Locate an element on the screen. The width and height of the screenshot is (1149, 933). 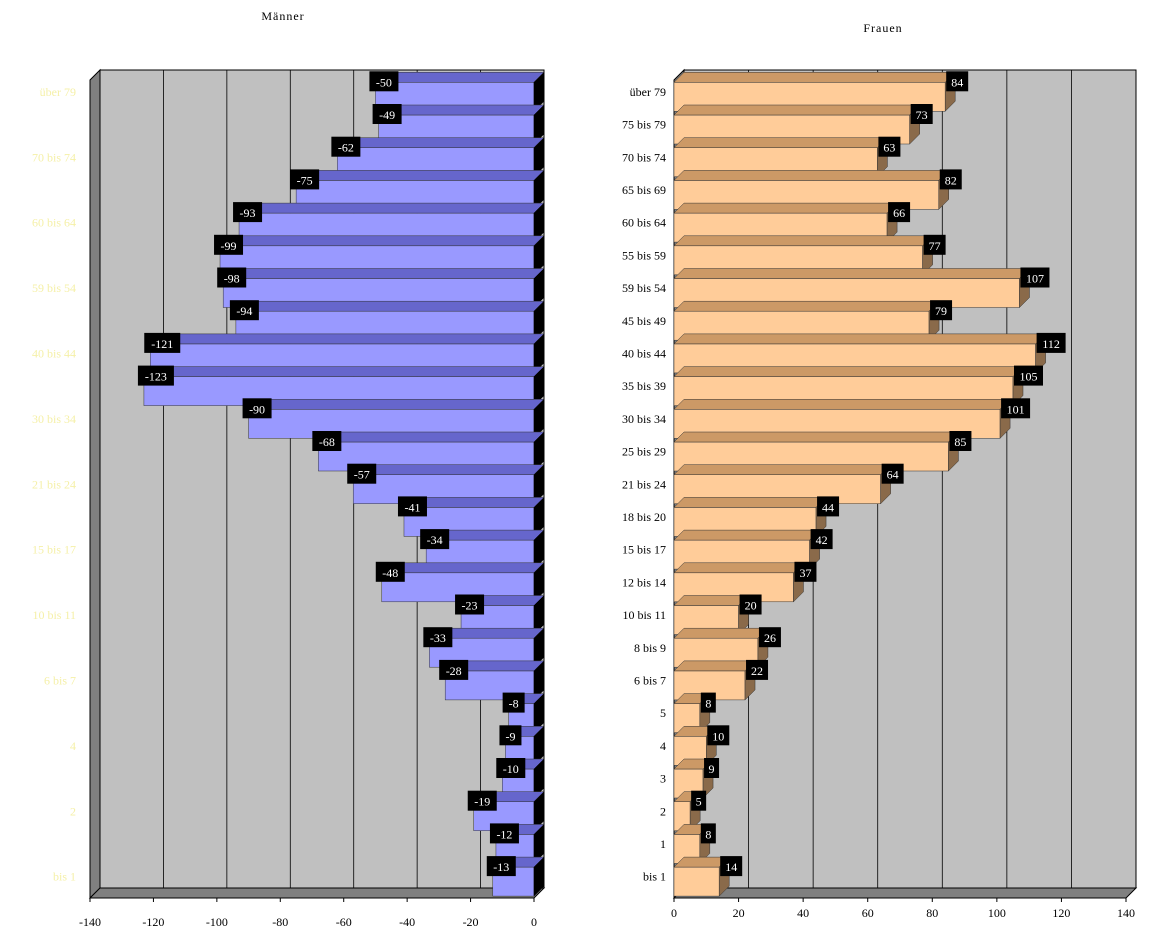
category-label: 2 is located at coordinates (663, 811).